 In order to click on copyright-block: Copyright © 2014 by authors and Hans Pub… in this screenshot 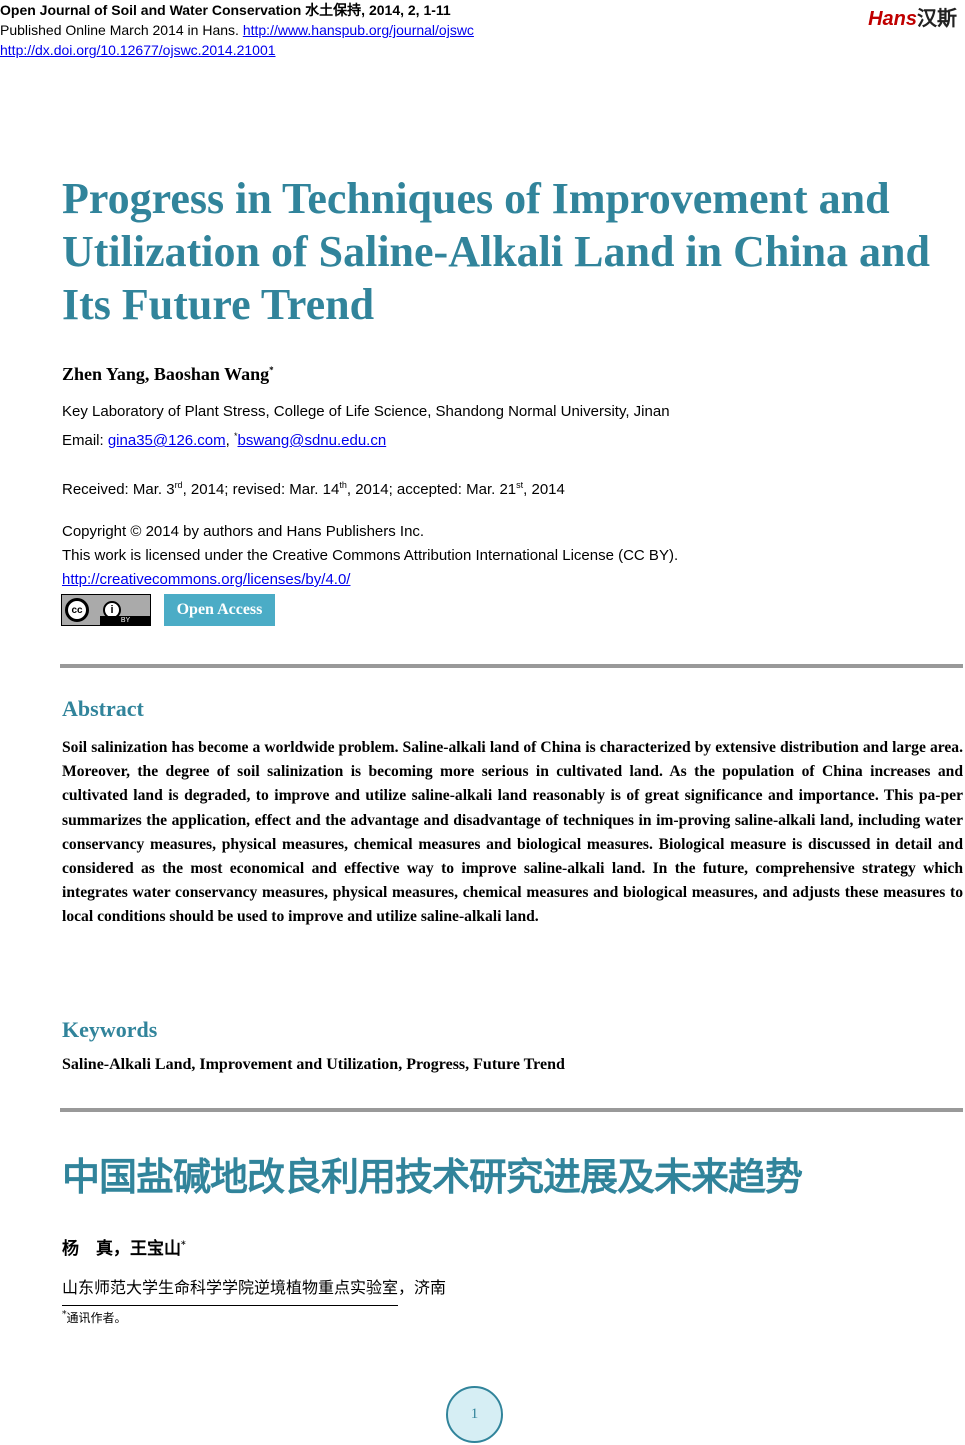, I will do `click(370, 556)`.